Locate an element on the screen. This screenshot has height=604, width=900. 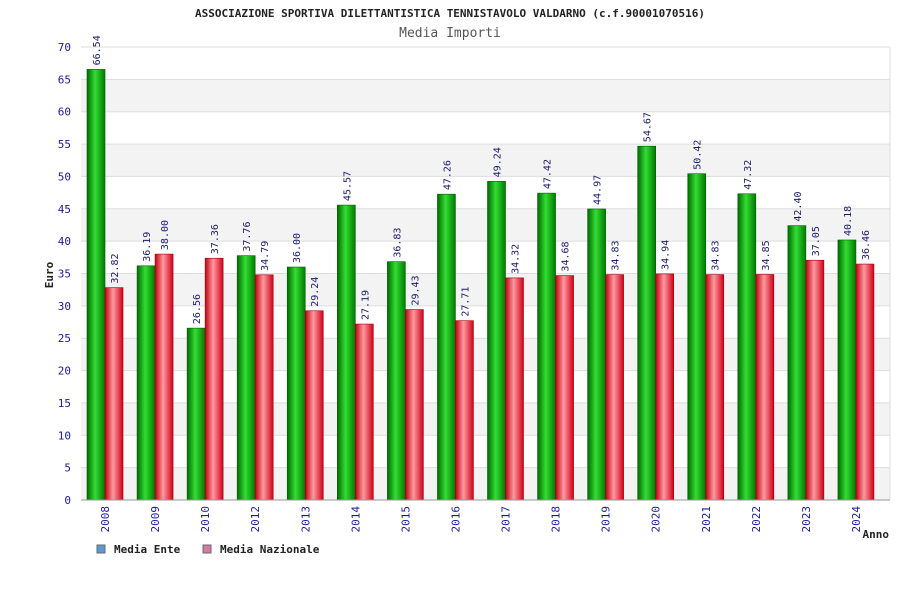
legend-swatch-media-nazionale is located at coordinates (207, 549).